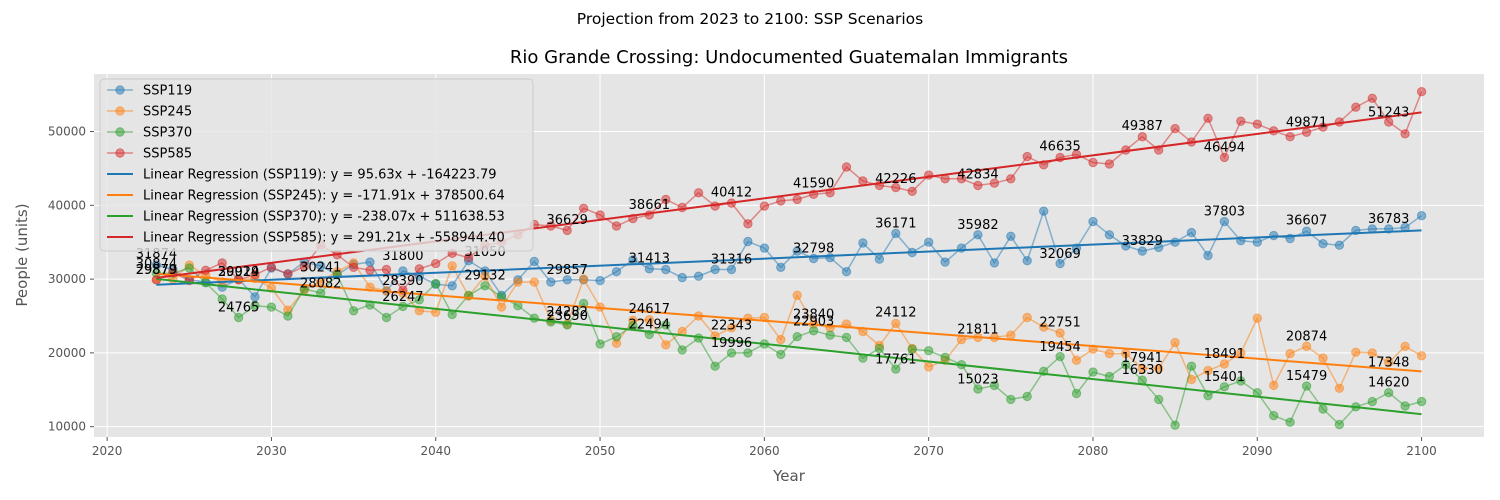 The image size is (1500, 500). Describe the element at coordinates (156, 270) in the screenshot. I see `point-annotation: 29879` at that location.